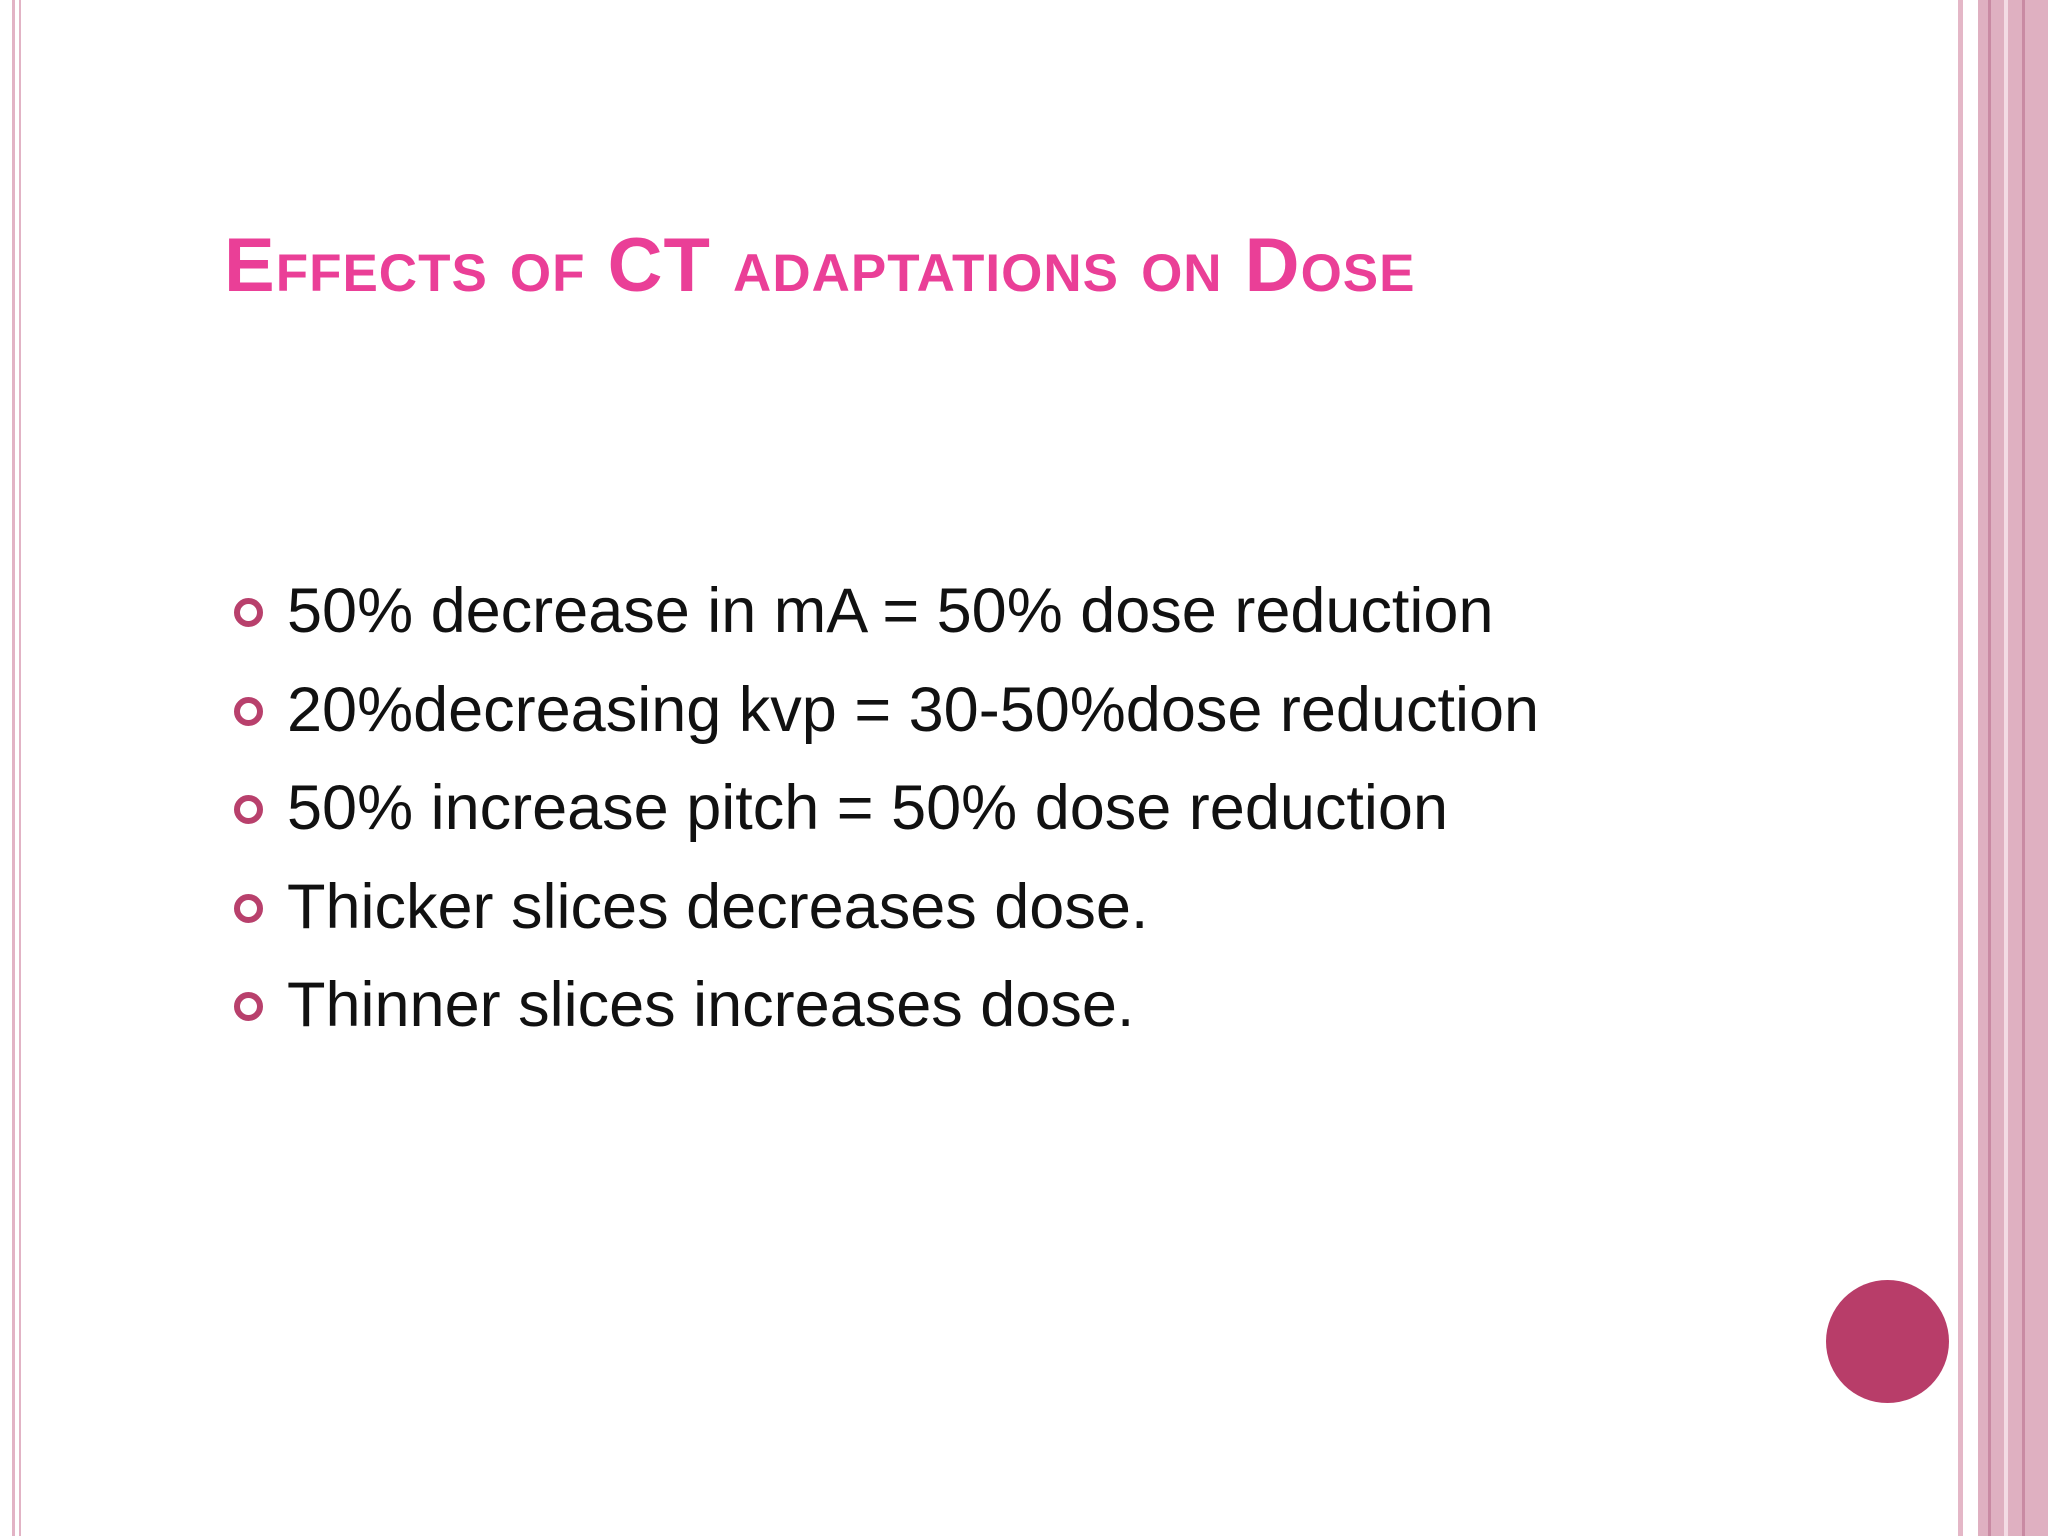  What do you see at coordinates (711, 1005) in the screenshot?
I see `bullet-text: Thinner slices increases dose.` at bounding box center [711, 1005].